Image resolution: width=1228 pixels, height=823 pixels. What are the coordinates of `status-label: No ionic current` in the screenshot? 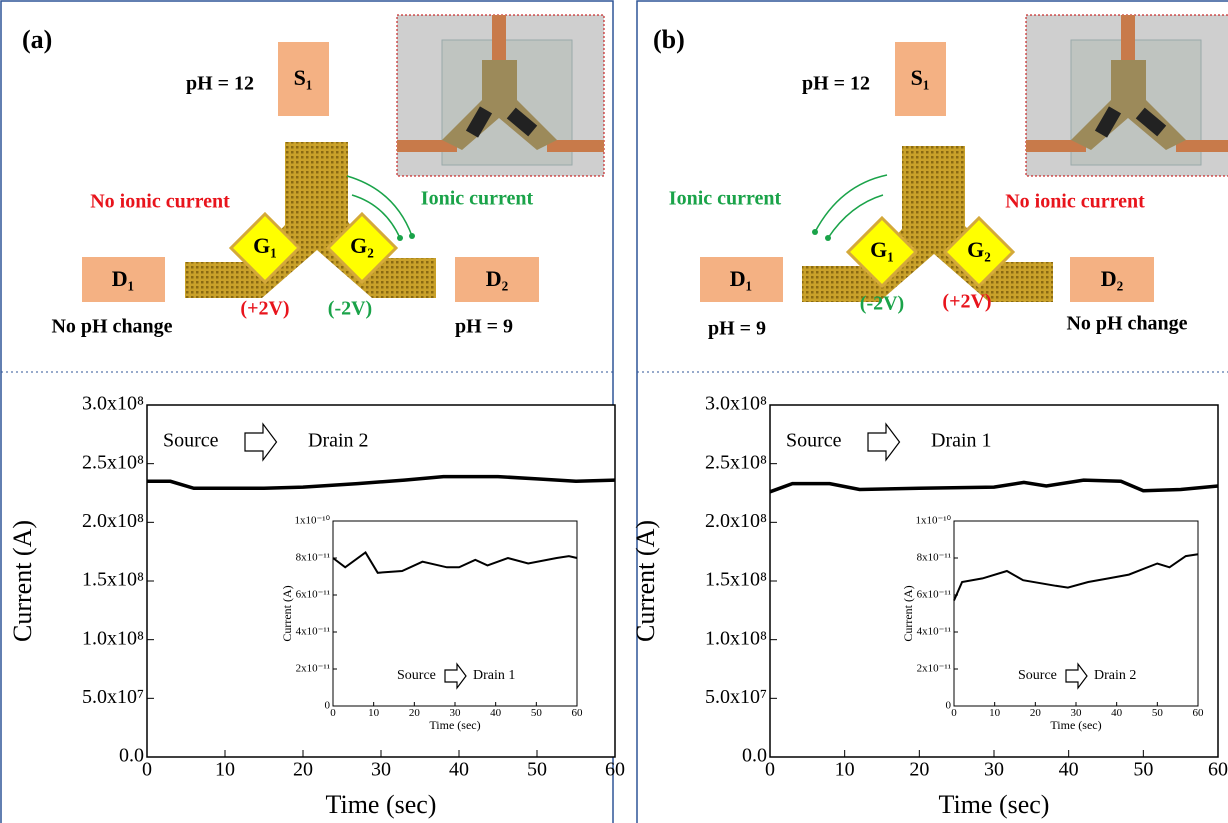 It's located at (160, 202).